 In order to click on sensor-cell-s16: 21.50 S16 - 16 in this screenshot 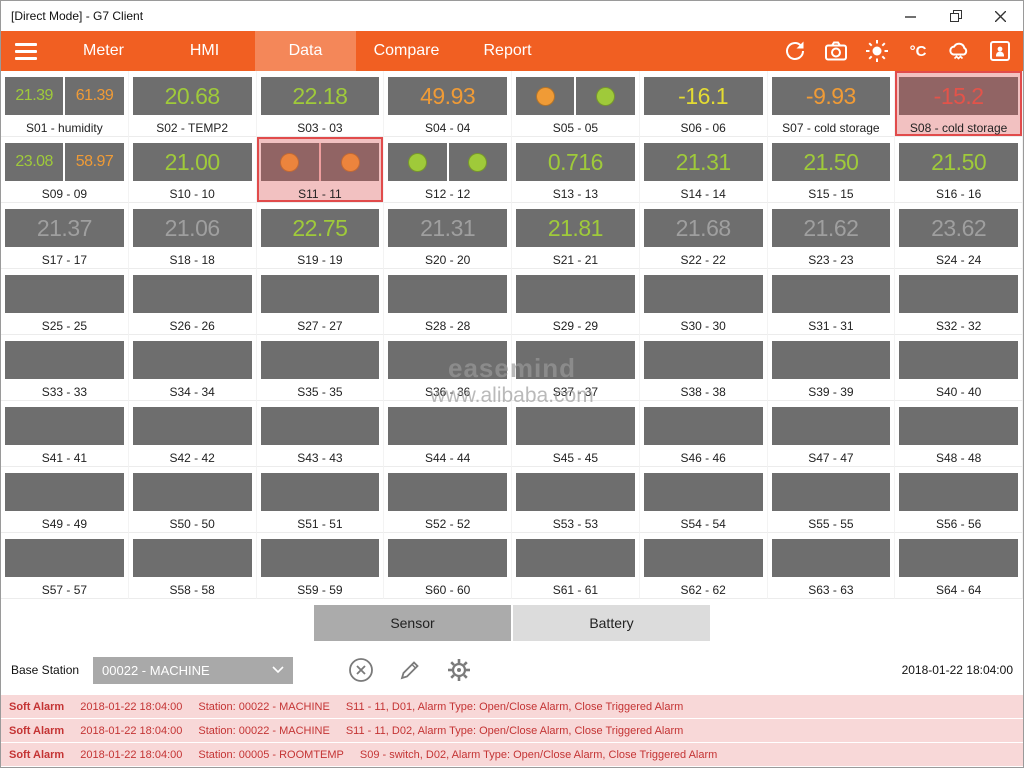, I will do `click(959, 170)`.